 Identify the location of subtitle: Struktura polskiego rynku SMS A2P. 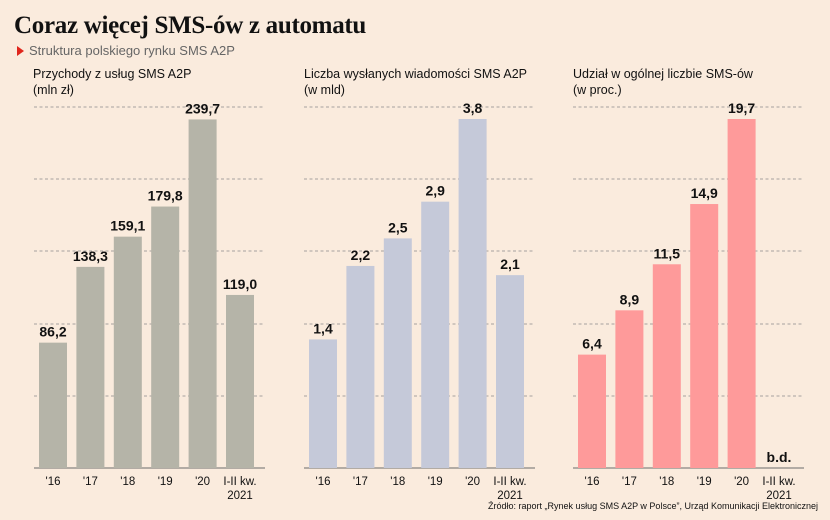
(126, 50).